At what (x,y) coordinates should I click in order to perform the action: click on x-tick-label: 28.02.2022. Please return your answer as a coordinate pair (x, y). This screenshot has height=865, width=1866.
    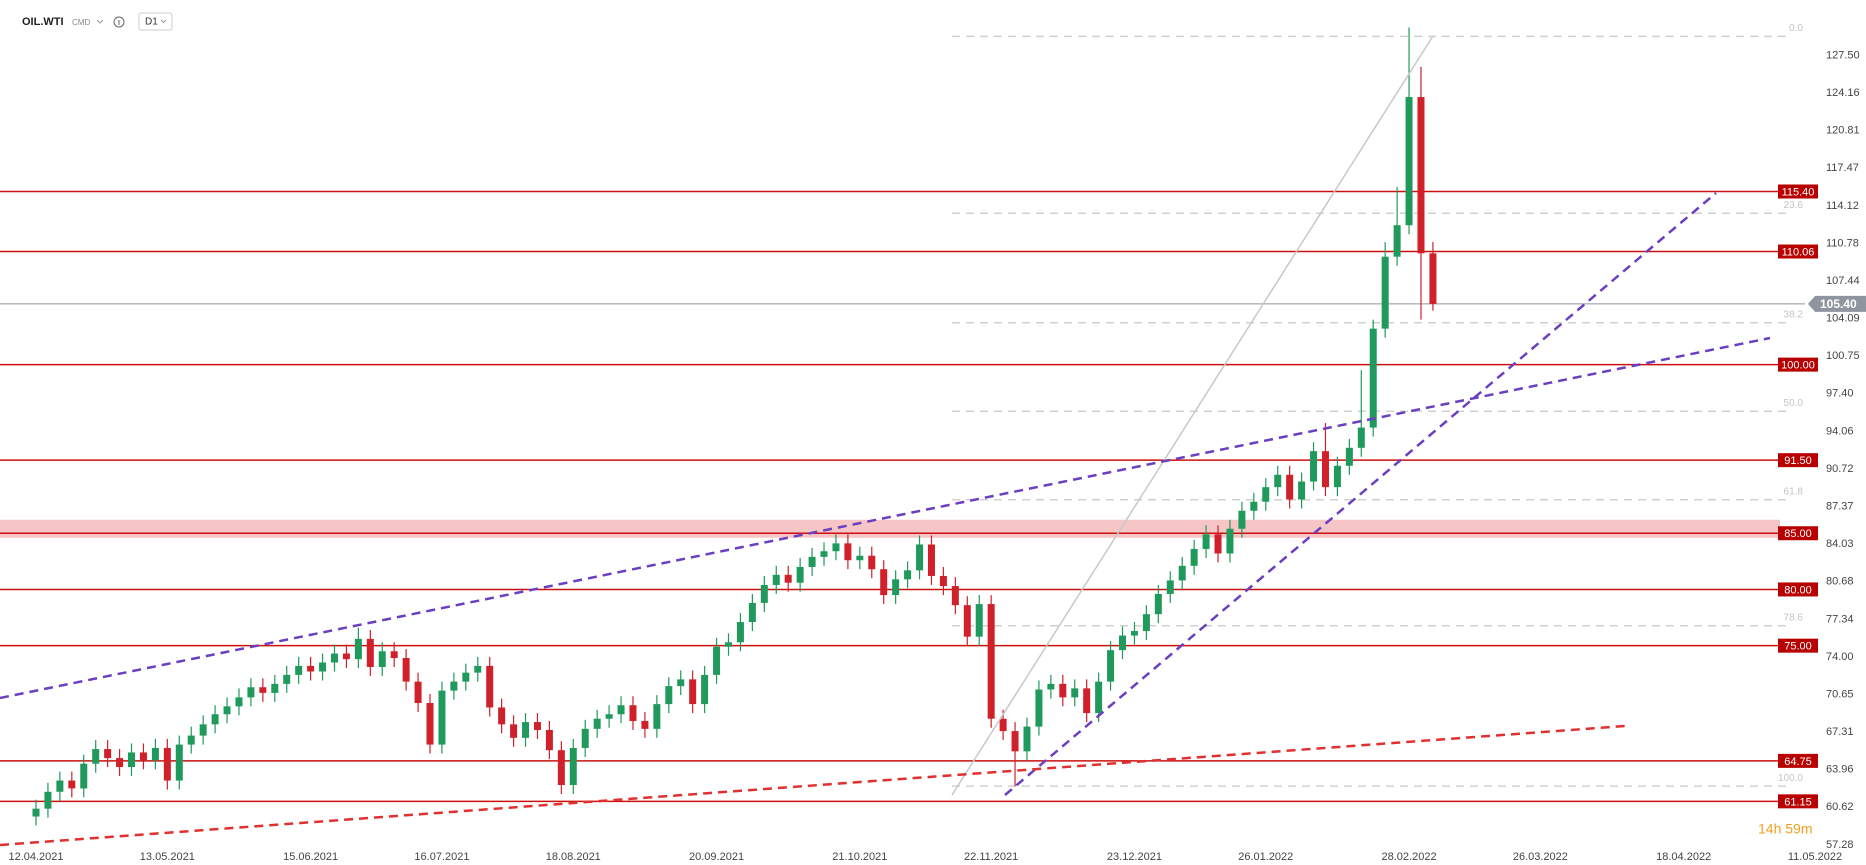
    Looking at the image, I should click on (1409, 857).